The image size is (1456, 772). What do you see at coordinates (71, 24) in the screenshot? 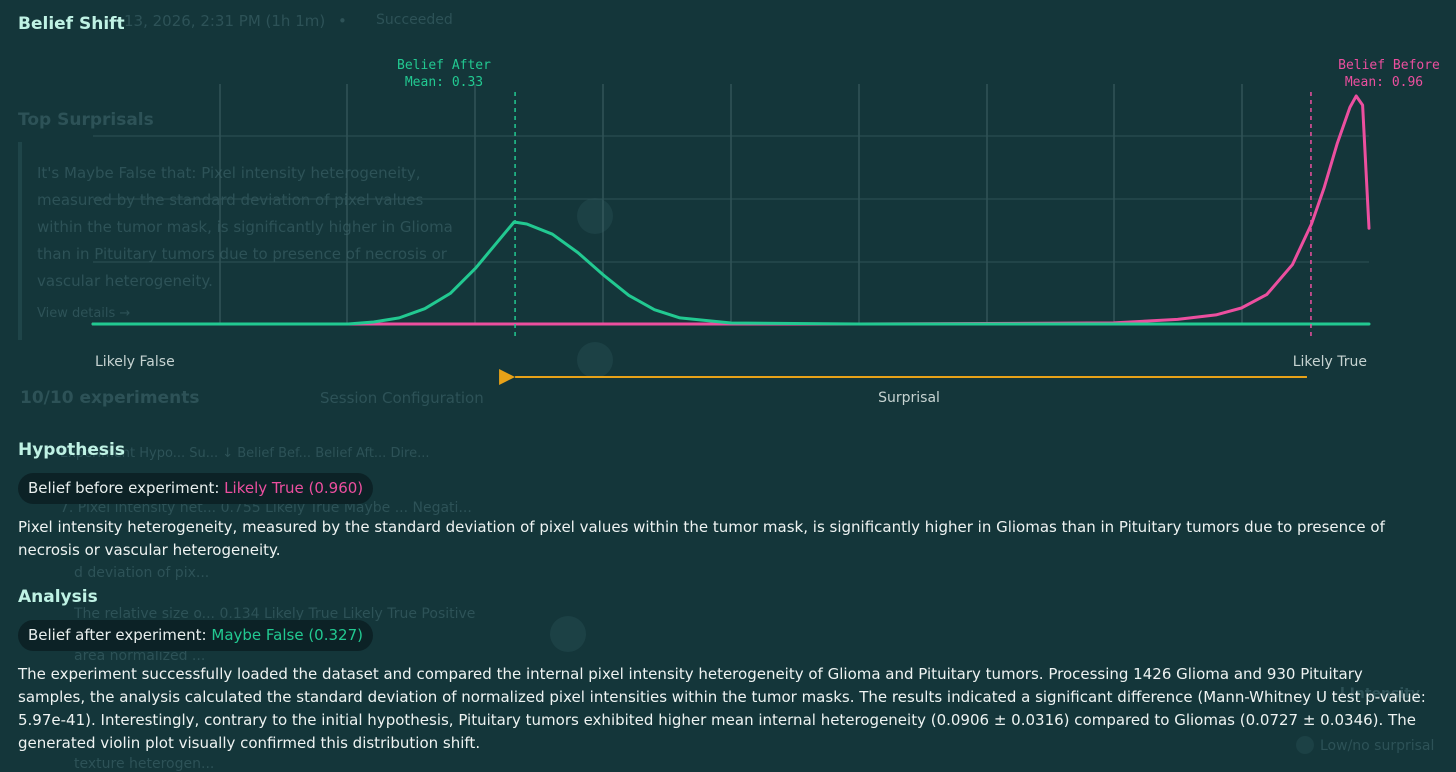
I see `belief-shift-title: Belief Shift` at bounding box center [71, 24].